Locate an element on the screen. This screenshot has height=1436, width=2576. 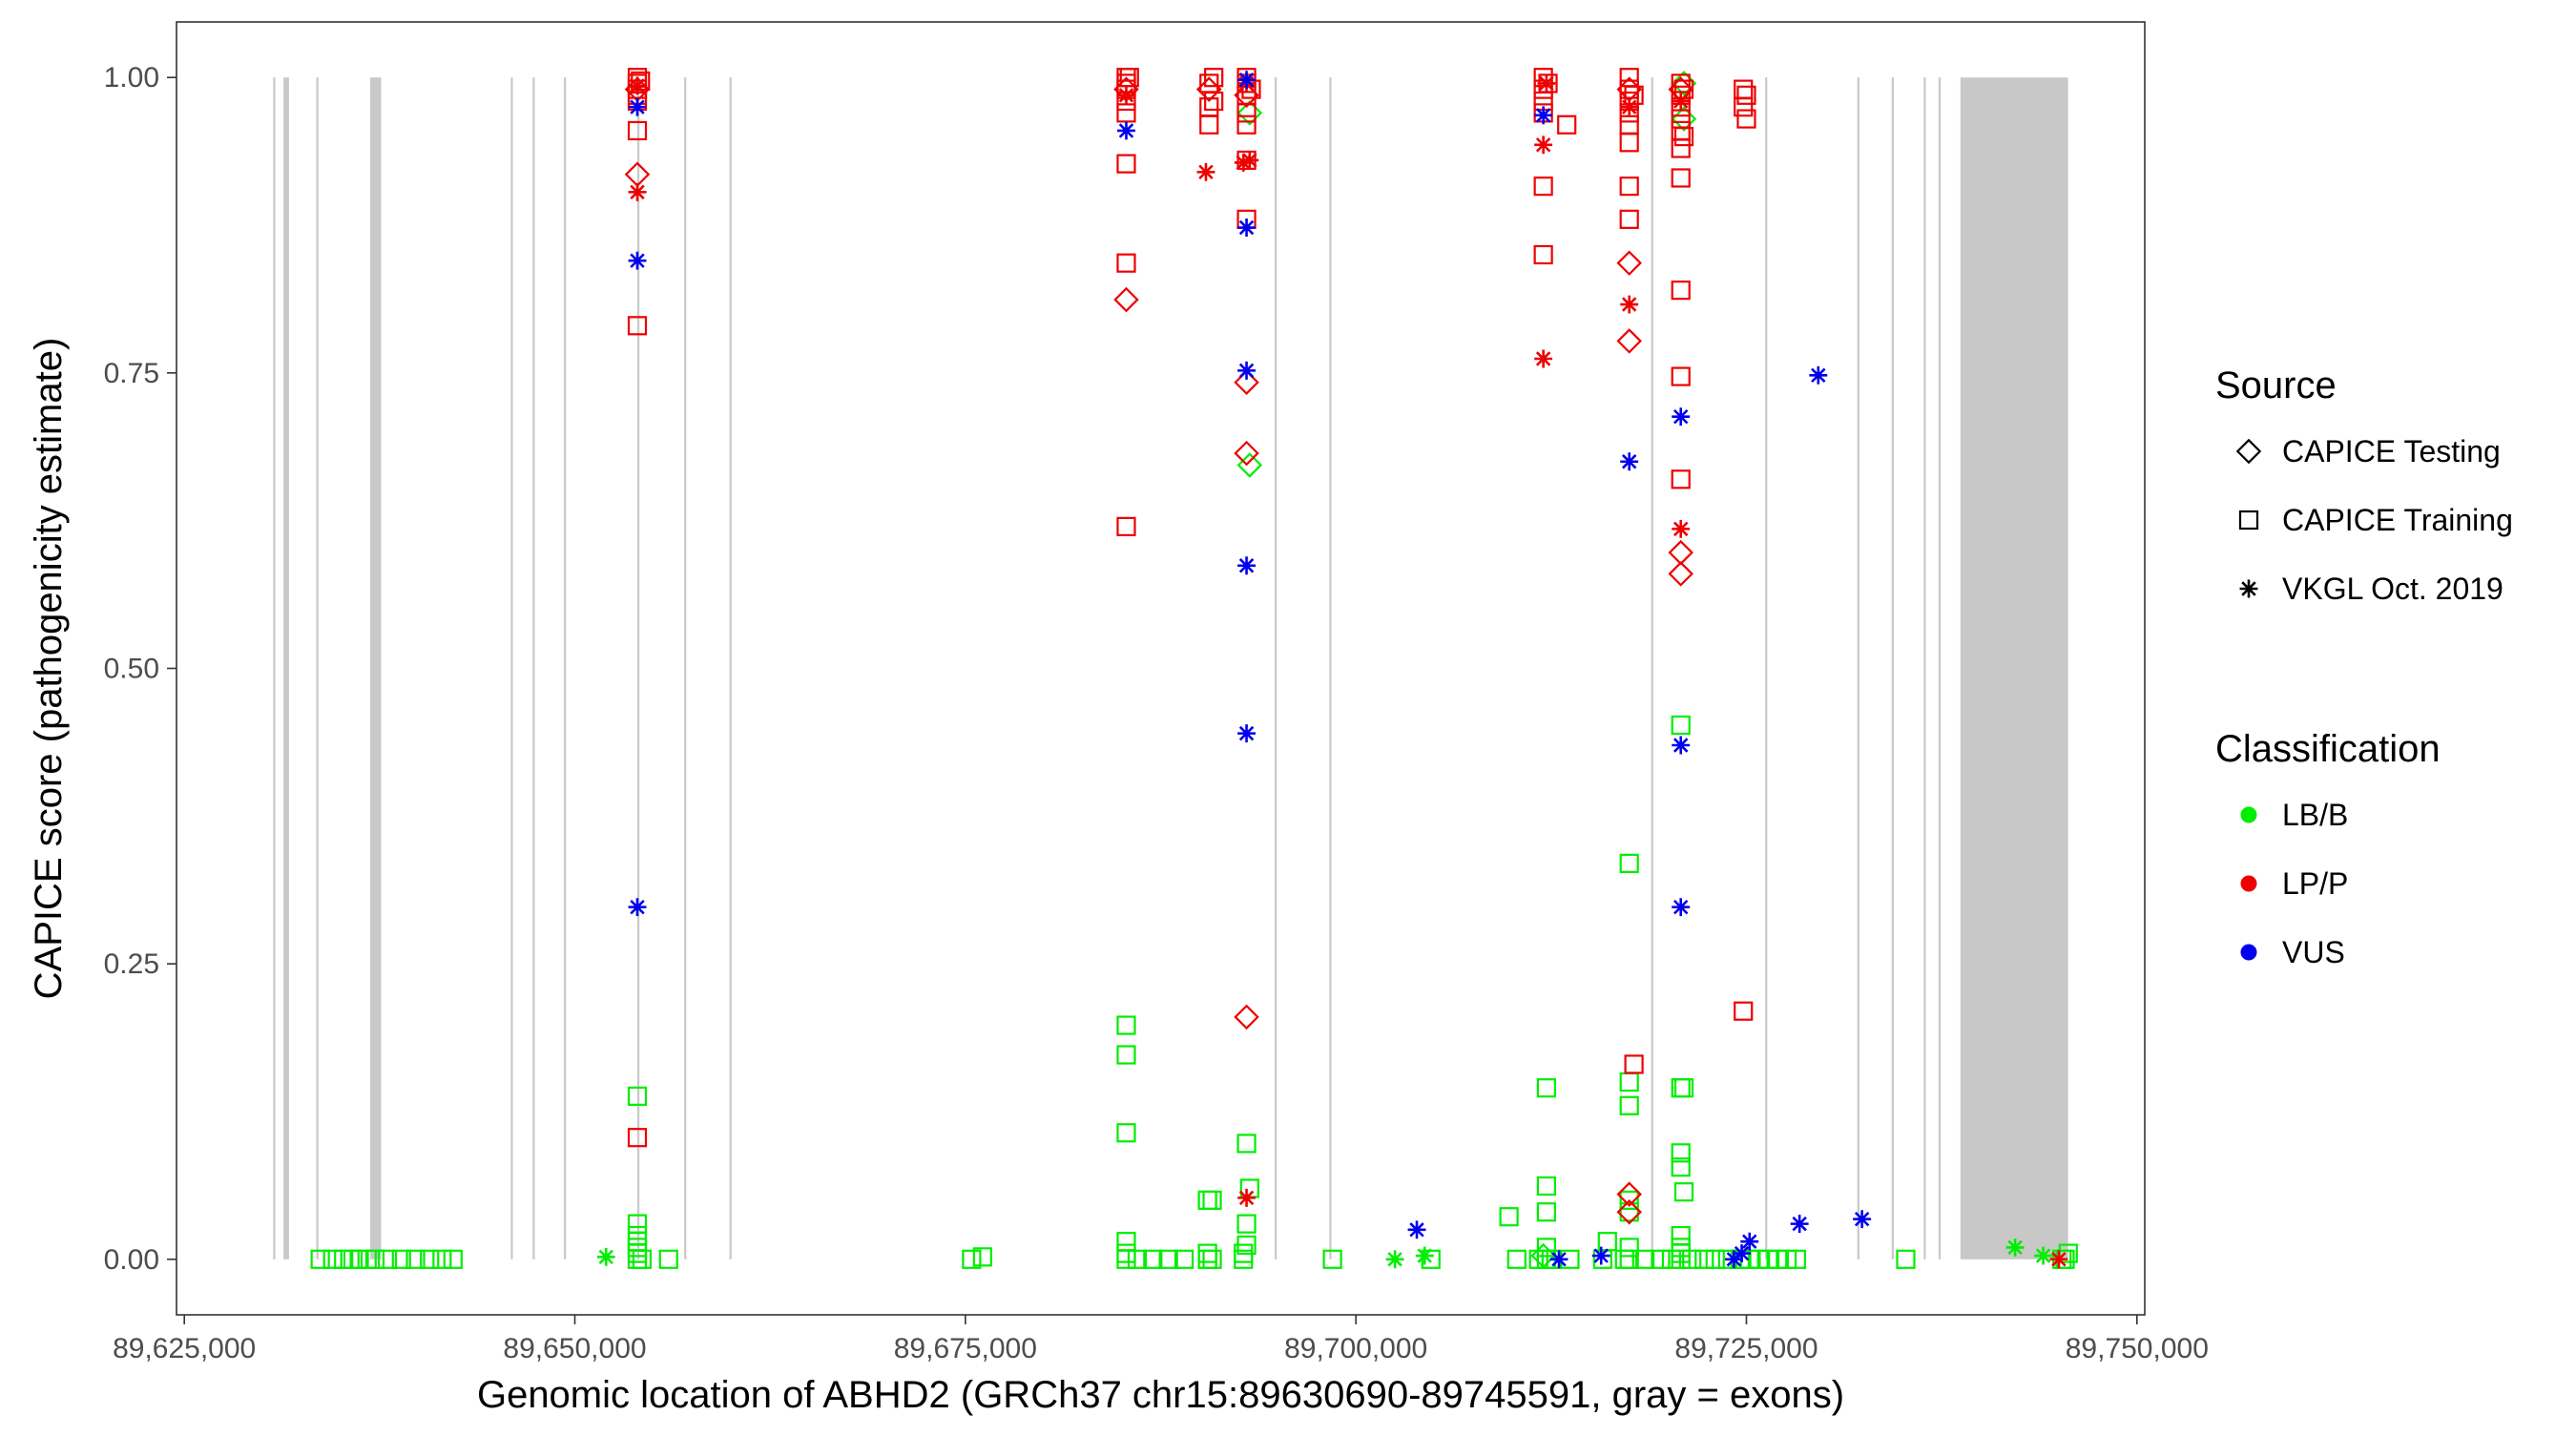
y-axis-title: CAPICE score (pathogenicity estimate) is located at coordinates (49, 669).